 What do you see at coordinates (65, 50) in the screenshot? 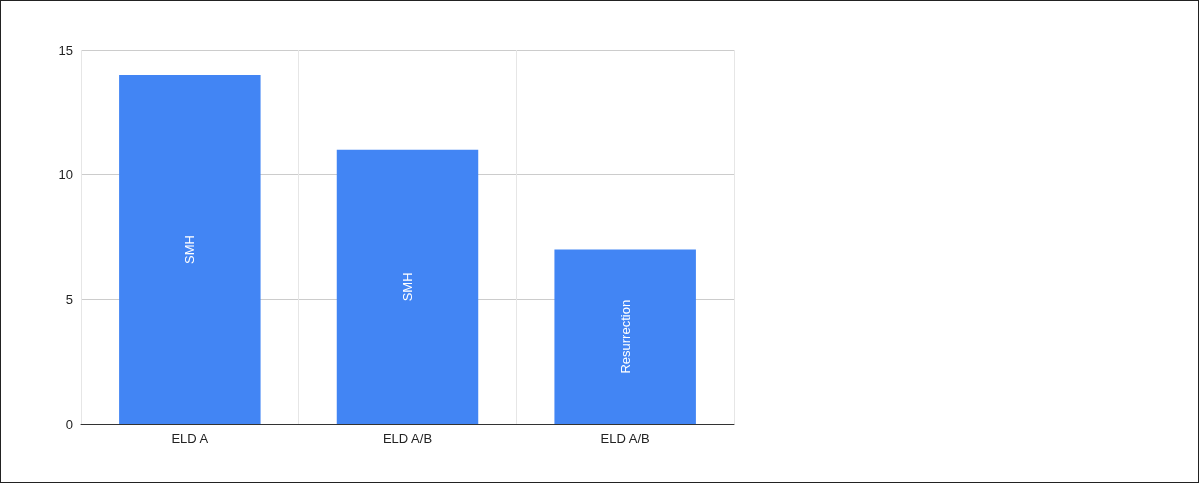
I see `y-tick-label: 15` at bounding box center [65, 50].